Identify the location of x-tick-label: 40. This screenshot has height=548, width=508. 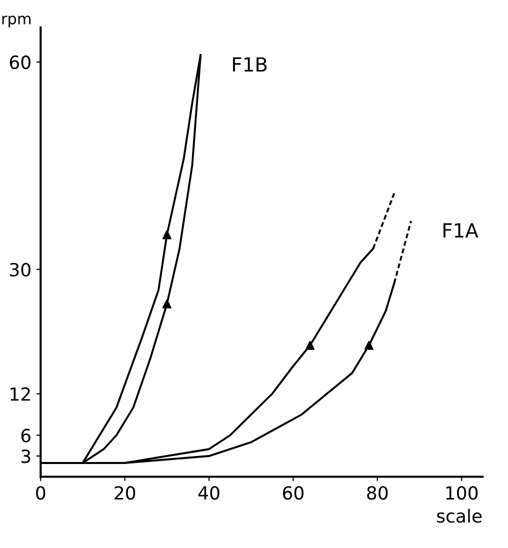
(209, 493).